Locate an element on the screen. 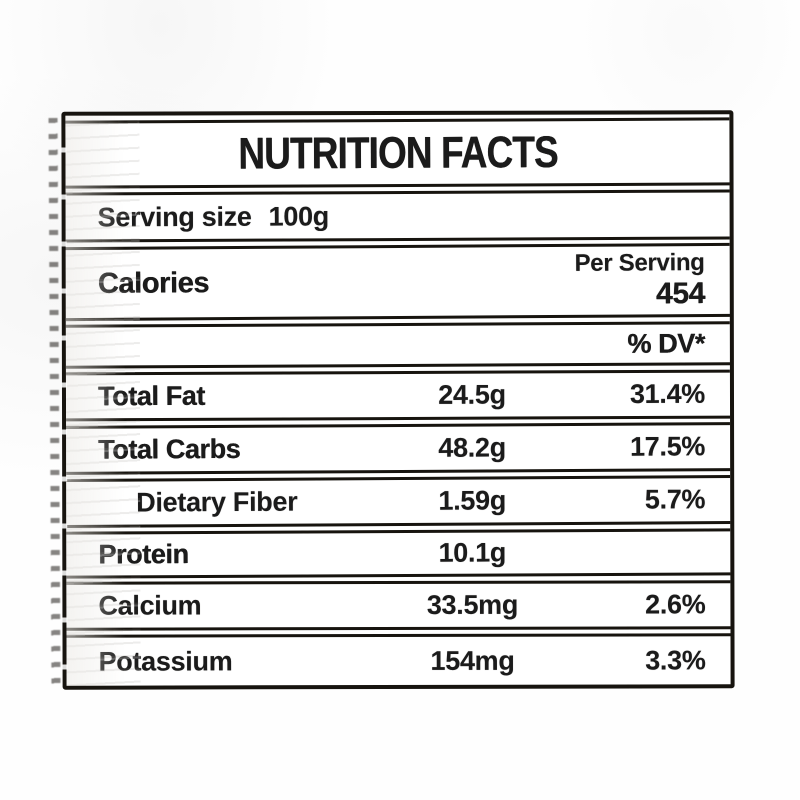 The image size is (800, 800). nutrient-name: Total Carbs is located at coordinates (169, 449).